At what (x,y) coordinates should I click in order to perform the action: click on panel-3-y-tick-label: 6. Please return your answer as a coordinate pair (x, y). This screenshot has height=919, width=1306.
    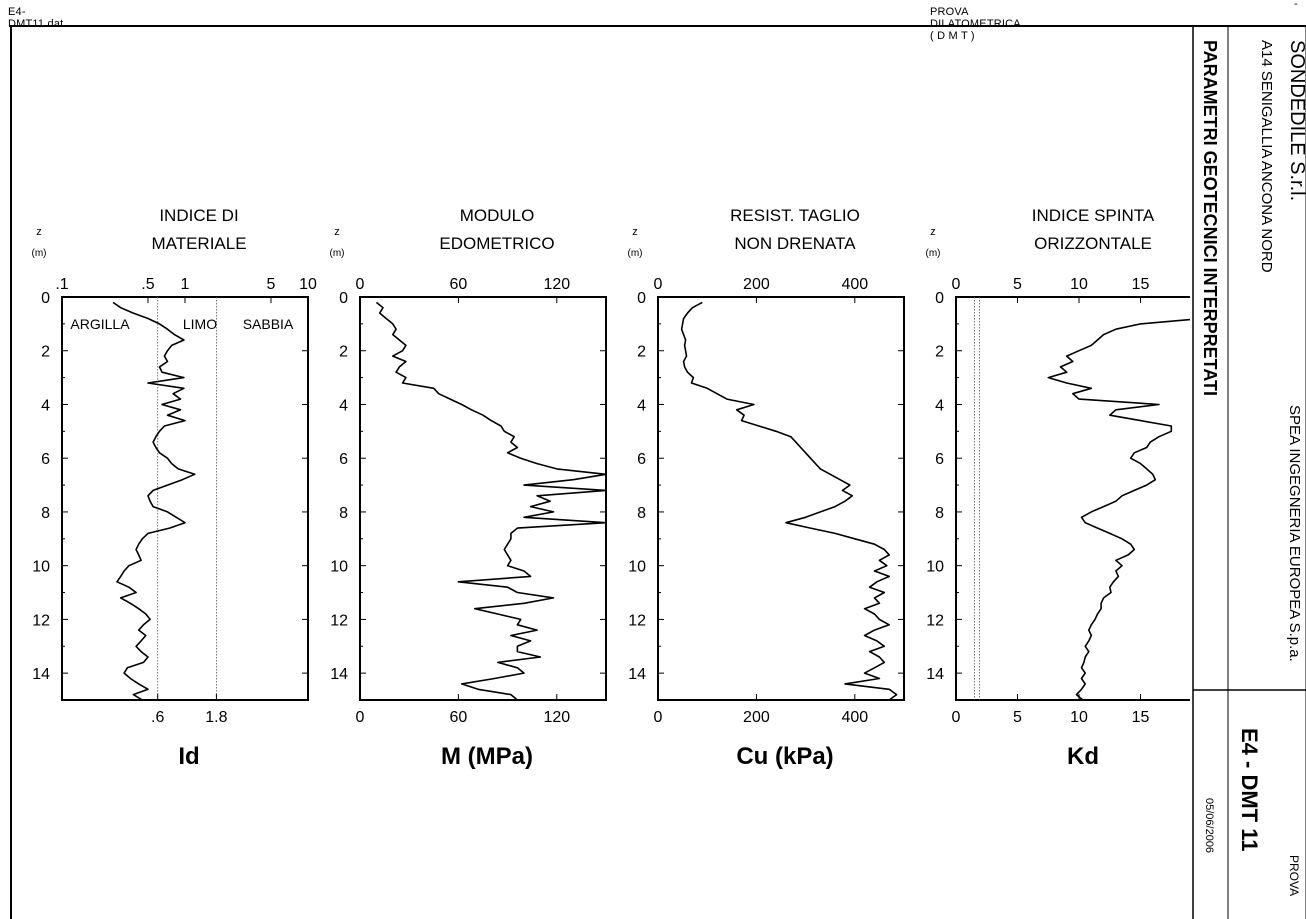
    Looking at the image, I should click on (641, 459).